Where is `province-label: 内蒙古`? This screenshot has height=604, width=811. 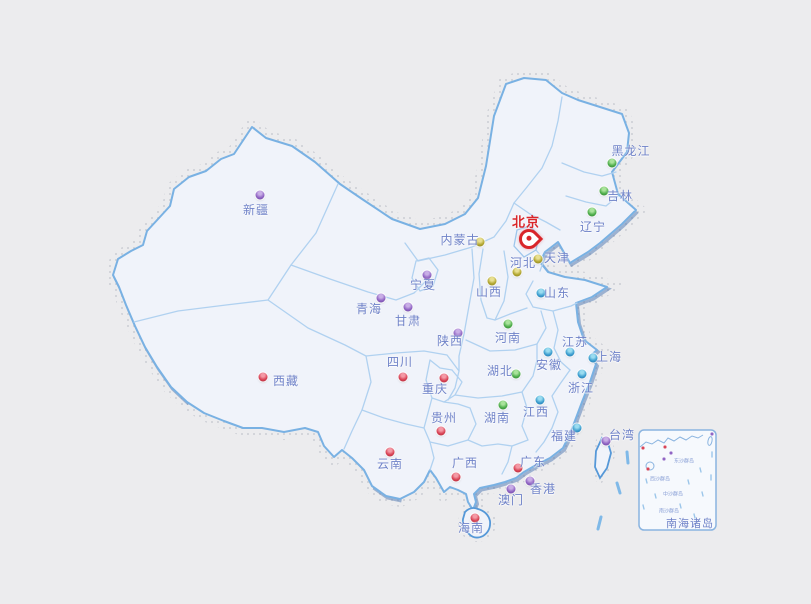 province-label: 内蒙古 is located at coordinates (460, 240).